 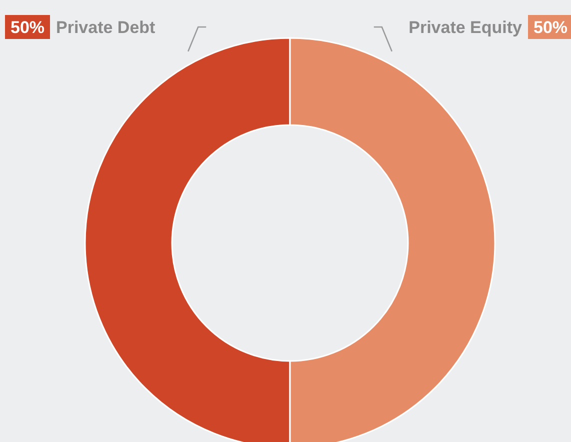 I want to click on slice-label: Private Equity, so click(x=465, y=27).